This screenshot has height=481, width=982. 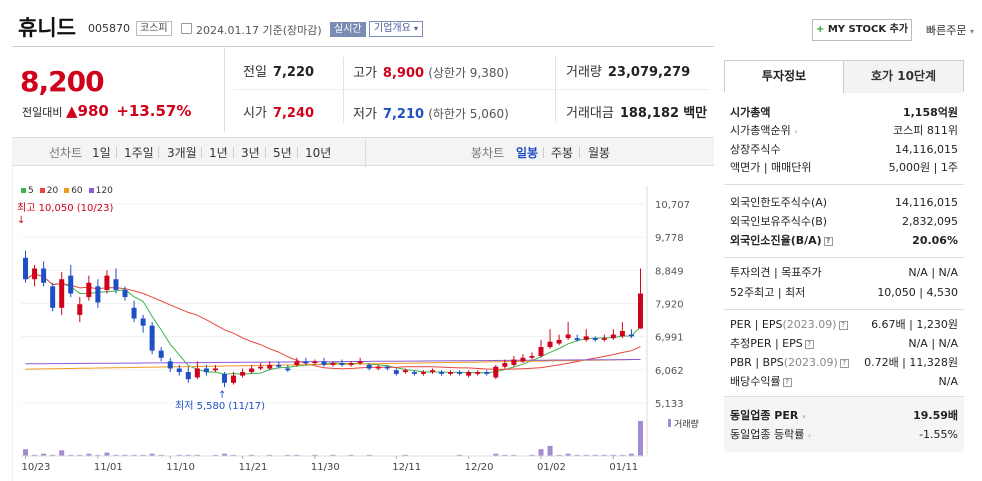 I want to click on current-price: 8,200, so click(x=62, y=81).